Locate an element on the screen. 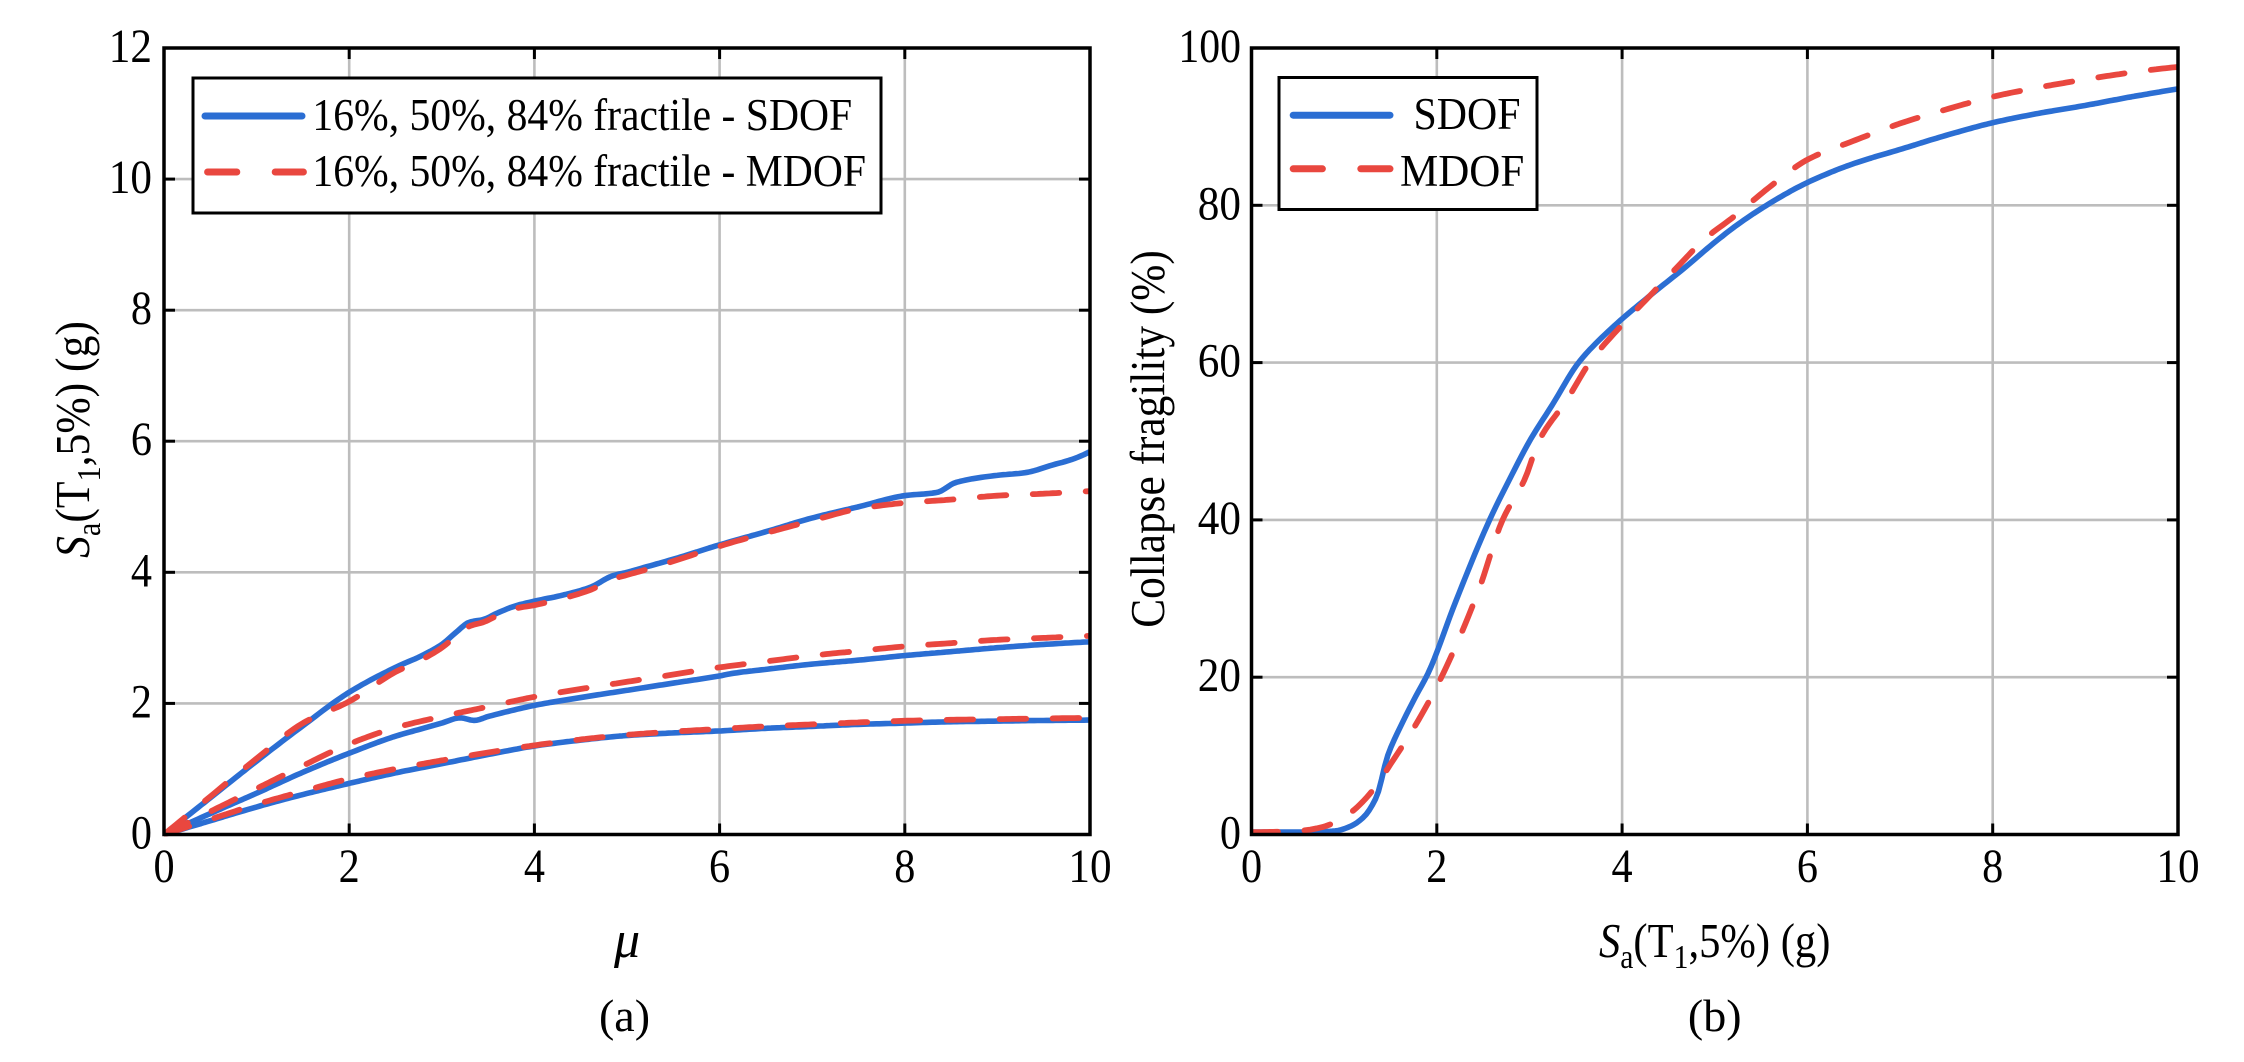  svg-text: 12 is located at coordinates (130, 46).